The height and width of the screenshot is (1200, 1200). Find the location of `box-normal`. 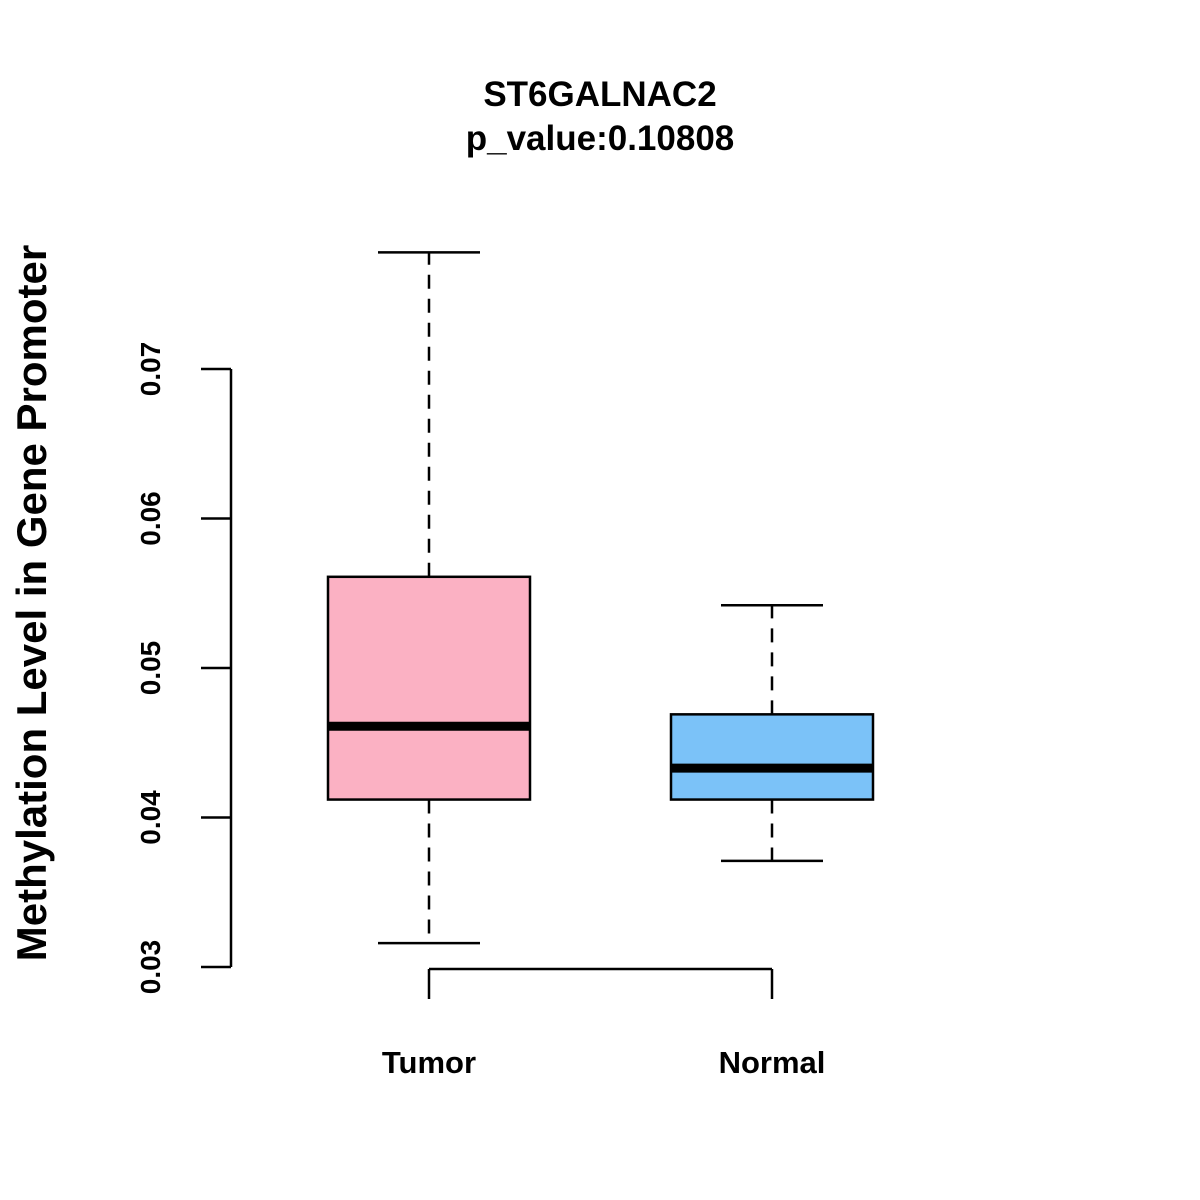

box-normal is located at coordinates (772, 733).